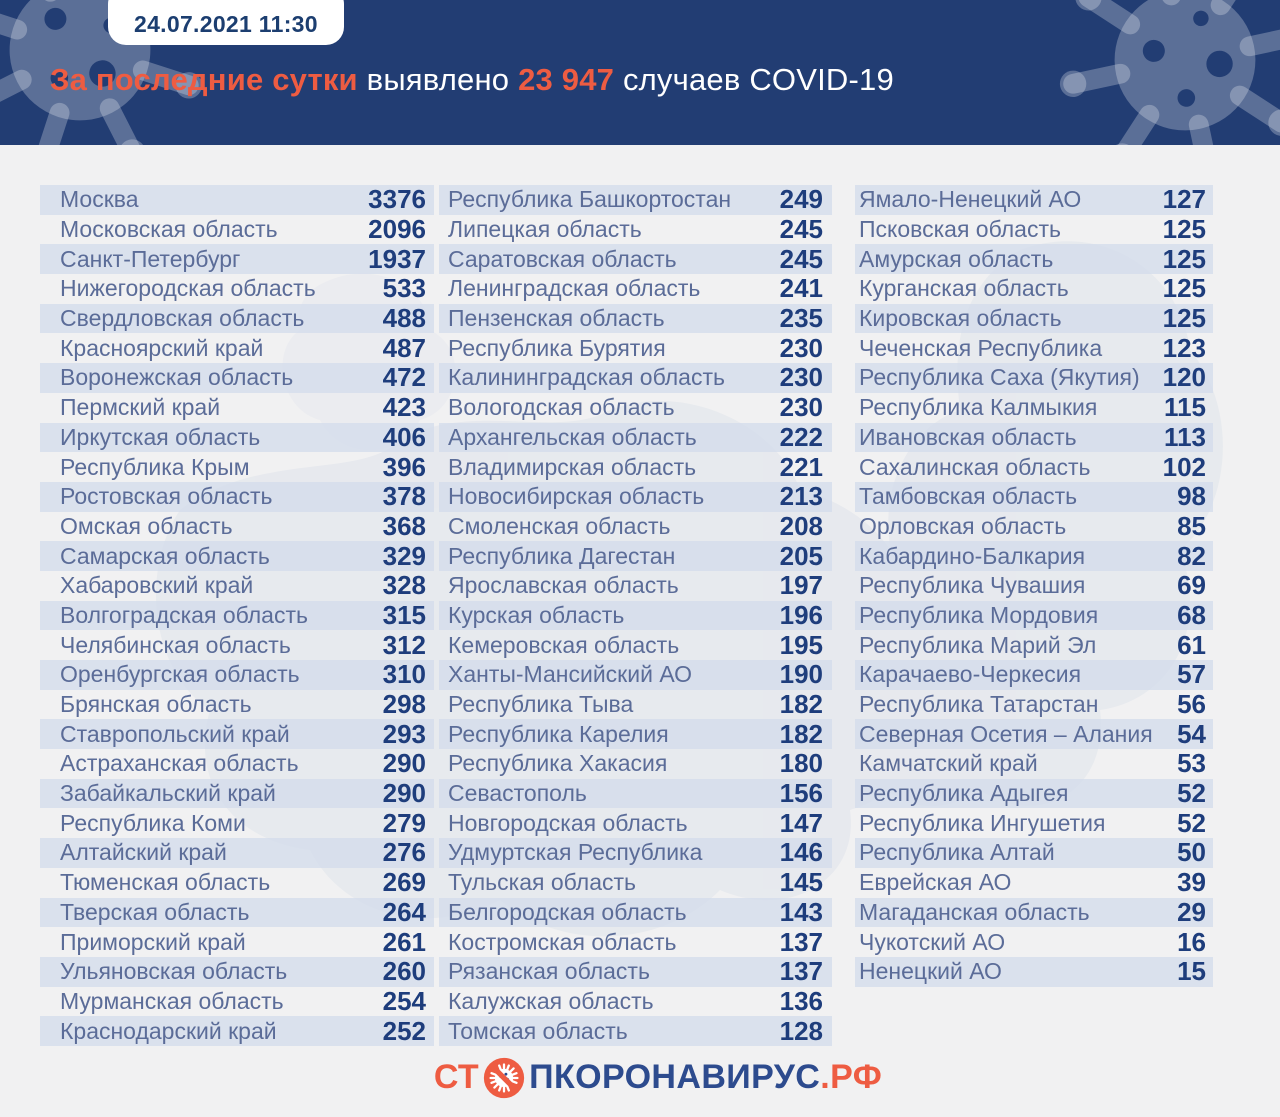 The image size is (1280, 1117). I want to click on table-row: Ростовская область 378, so click(237, 496).